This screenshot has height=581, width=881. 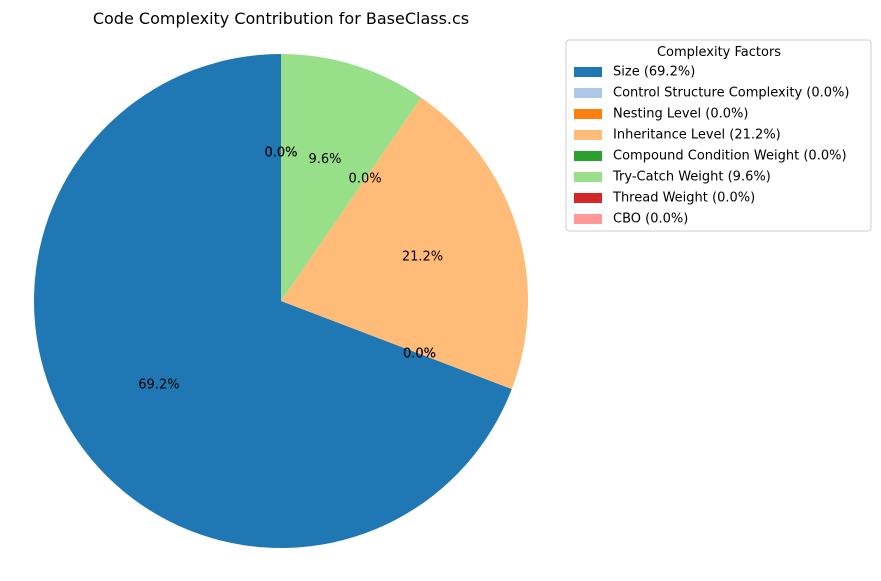 I want to click on percent-label-thread-weight: 0.0%, so click(x=280, y=152).